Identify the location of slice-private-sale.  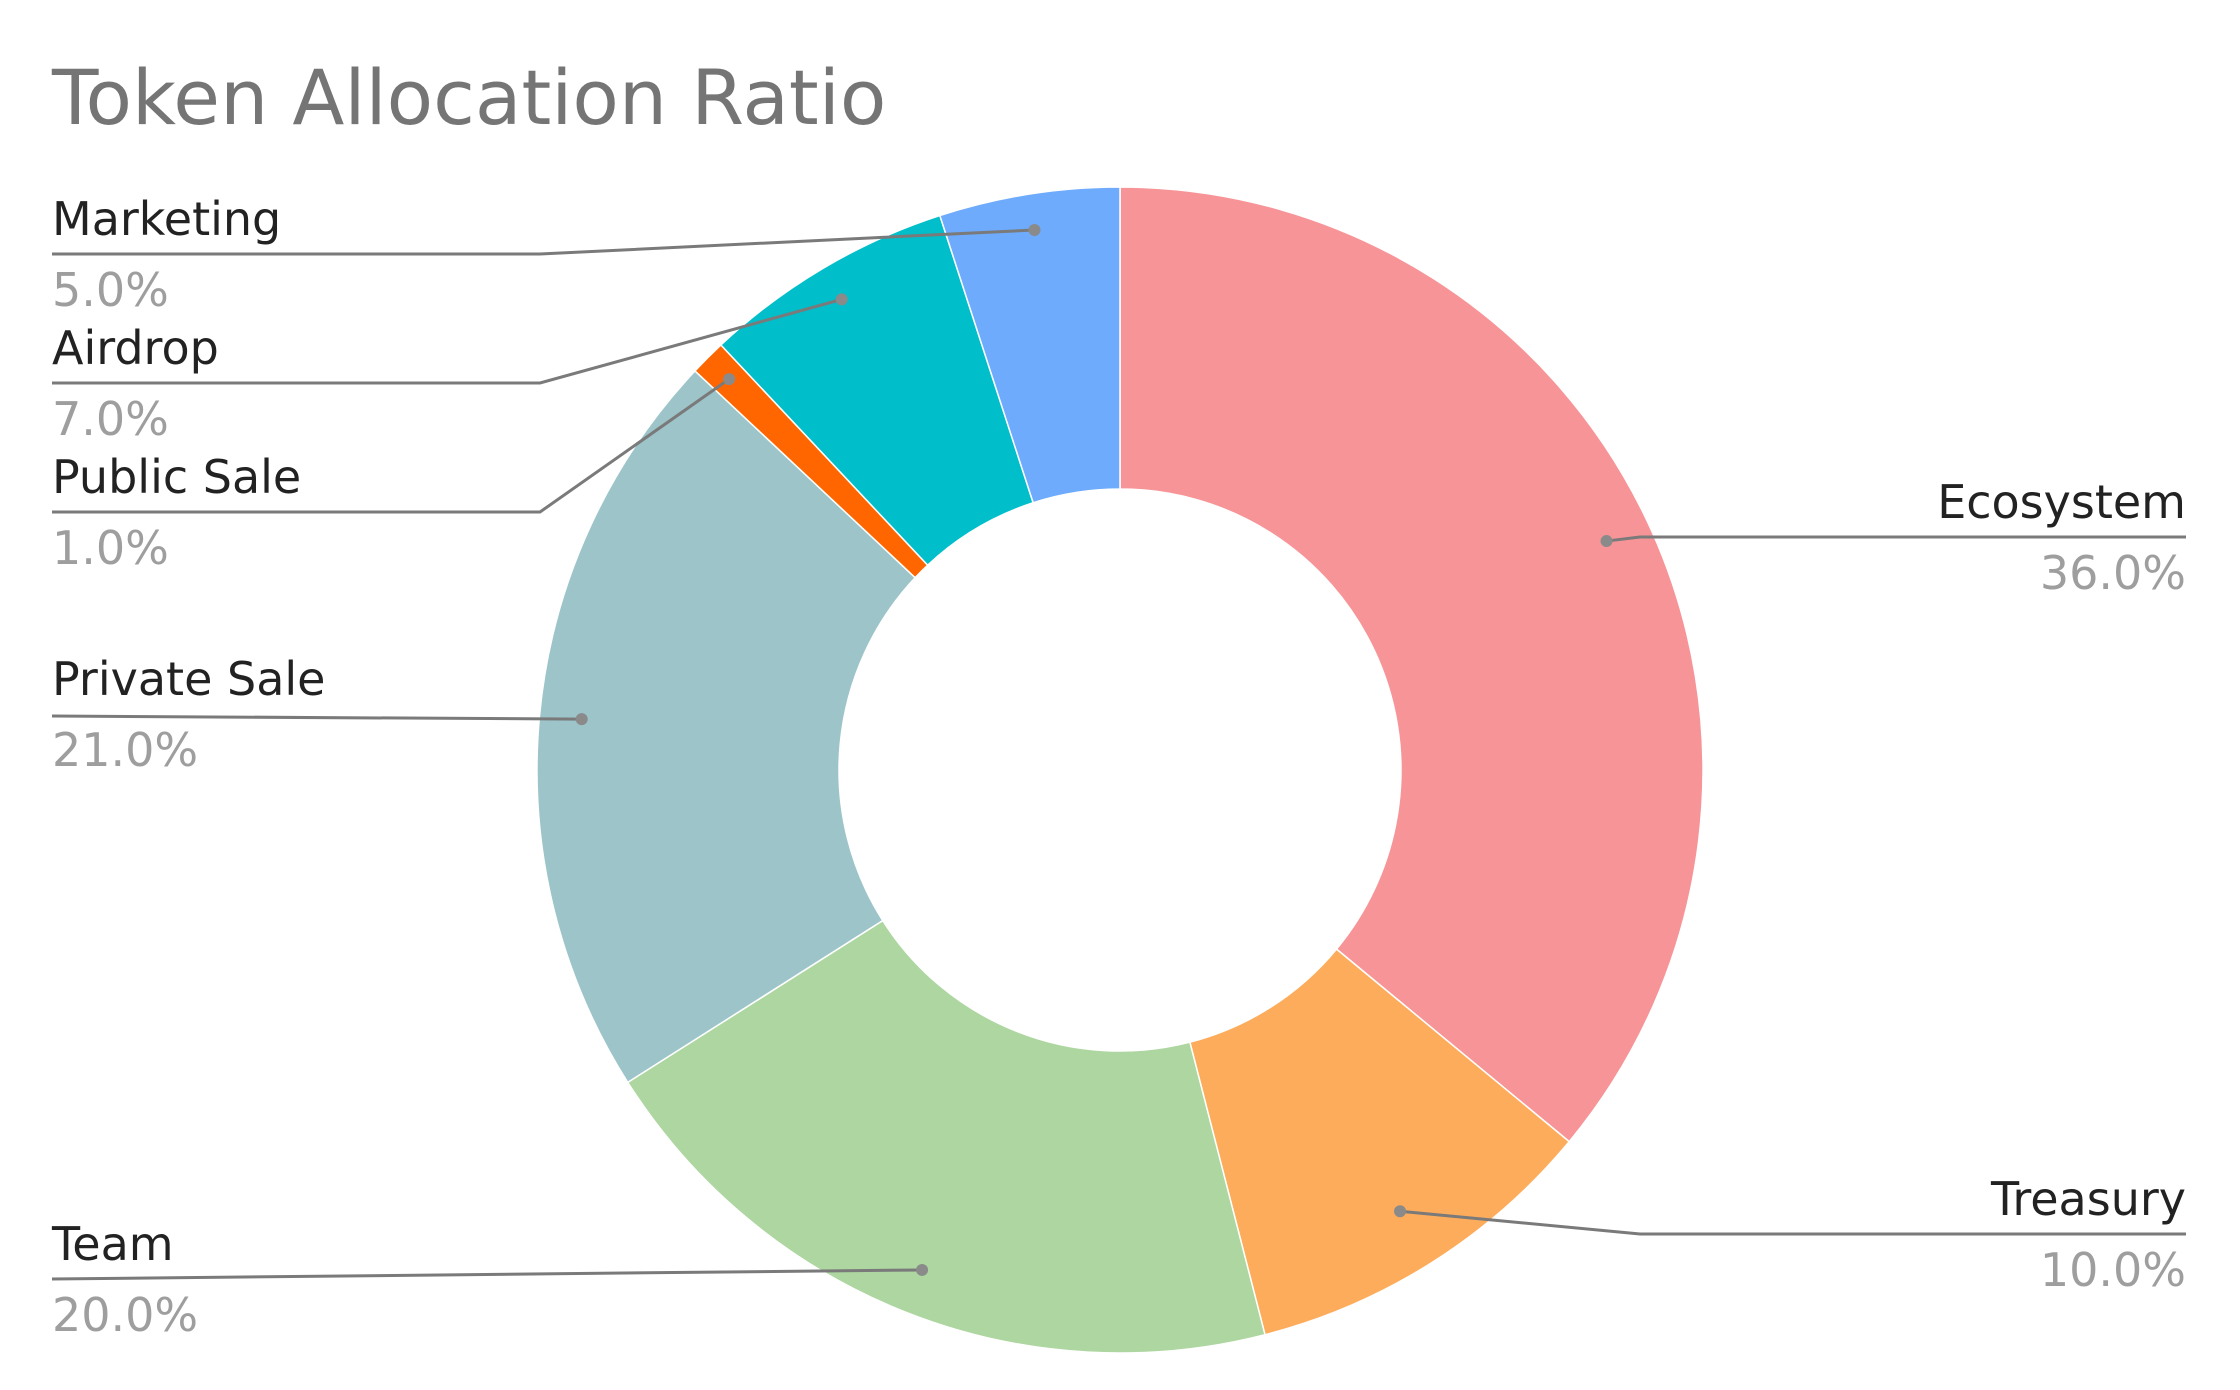
(726, 726).